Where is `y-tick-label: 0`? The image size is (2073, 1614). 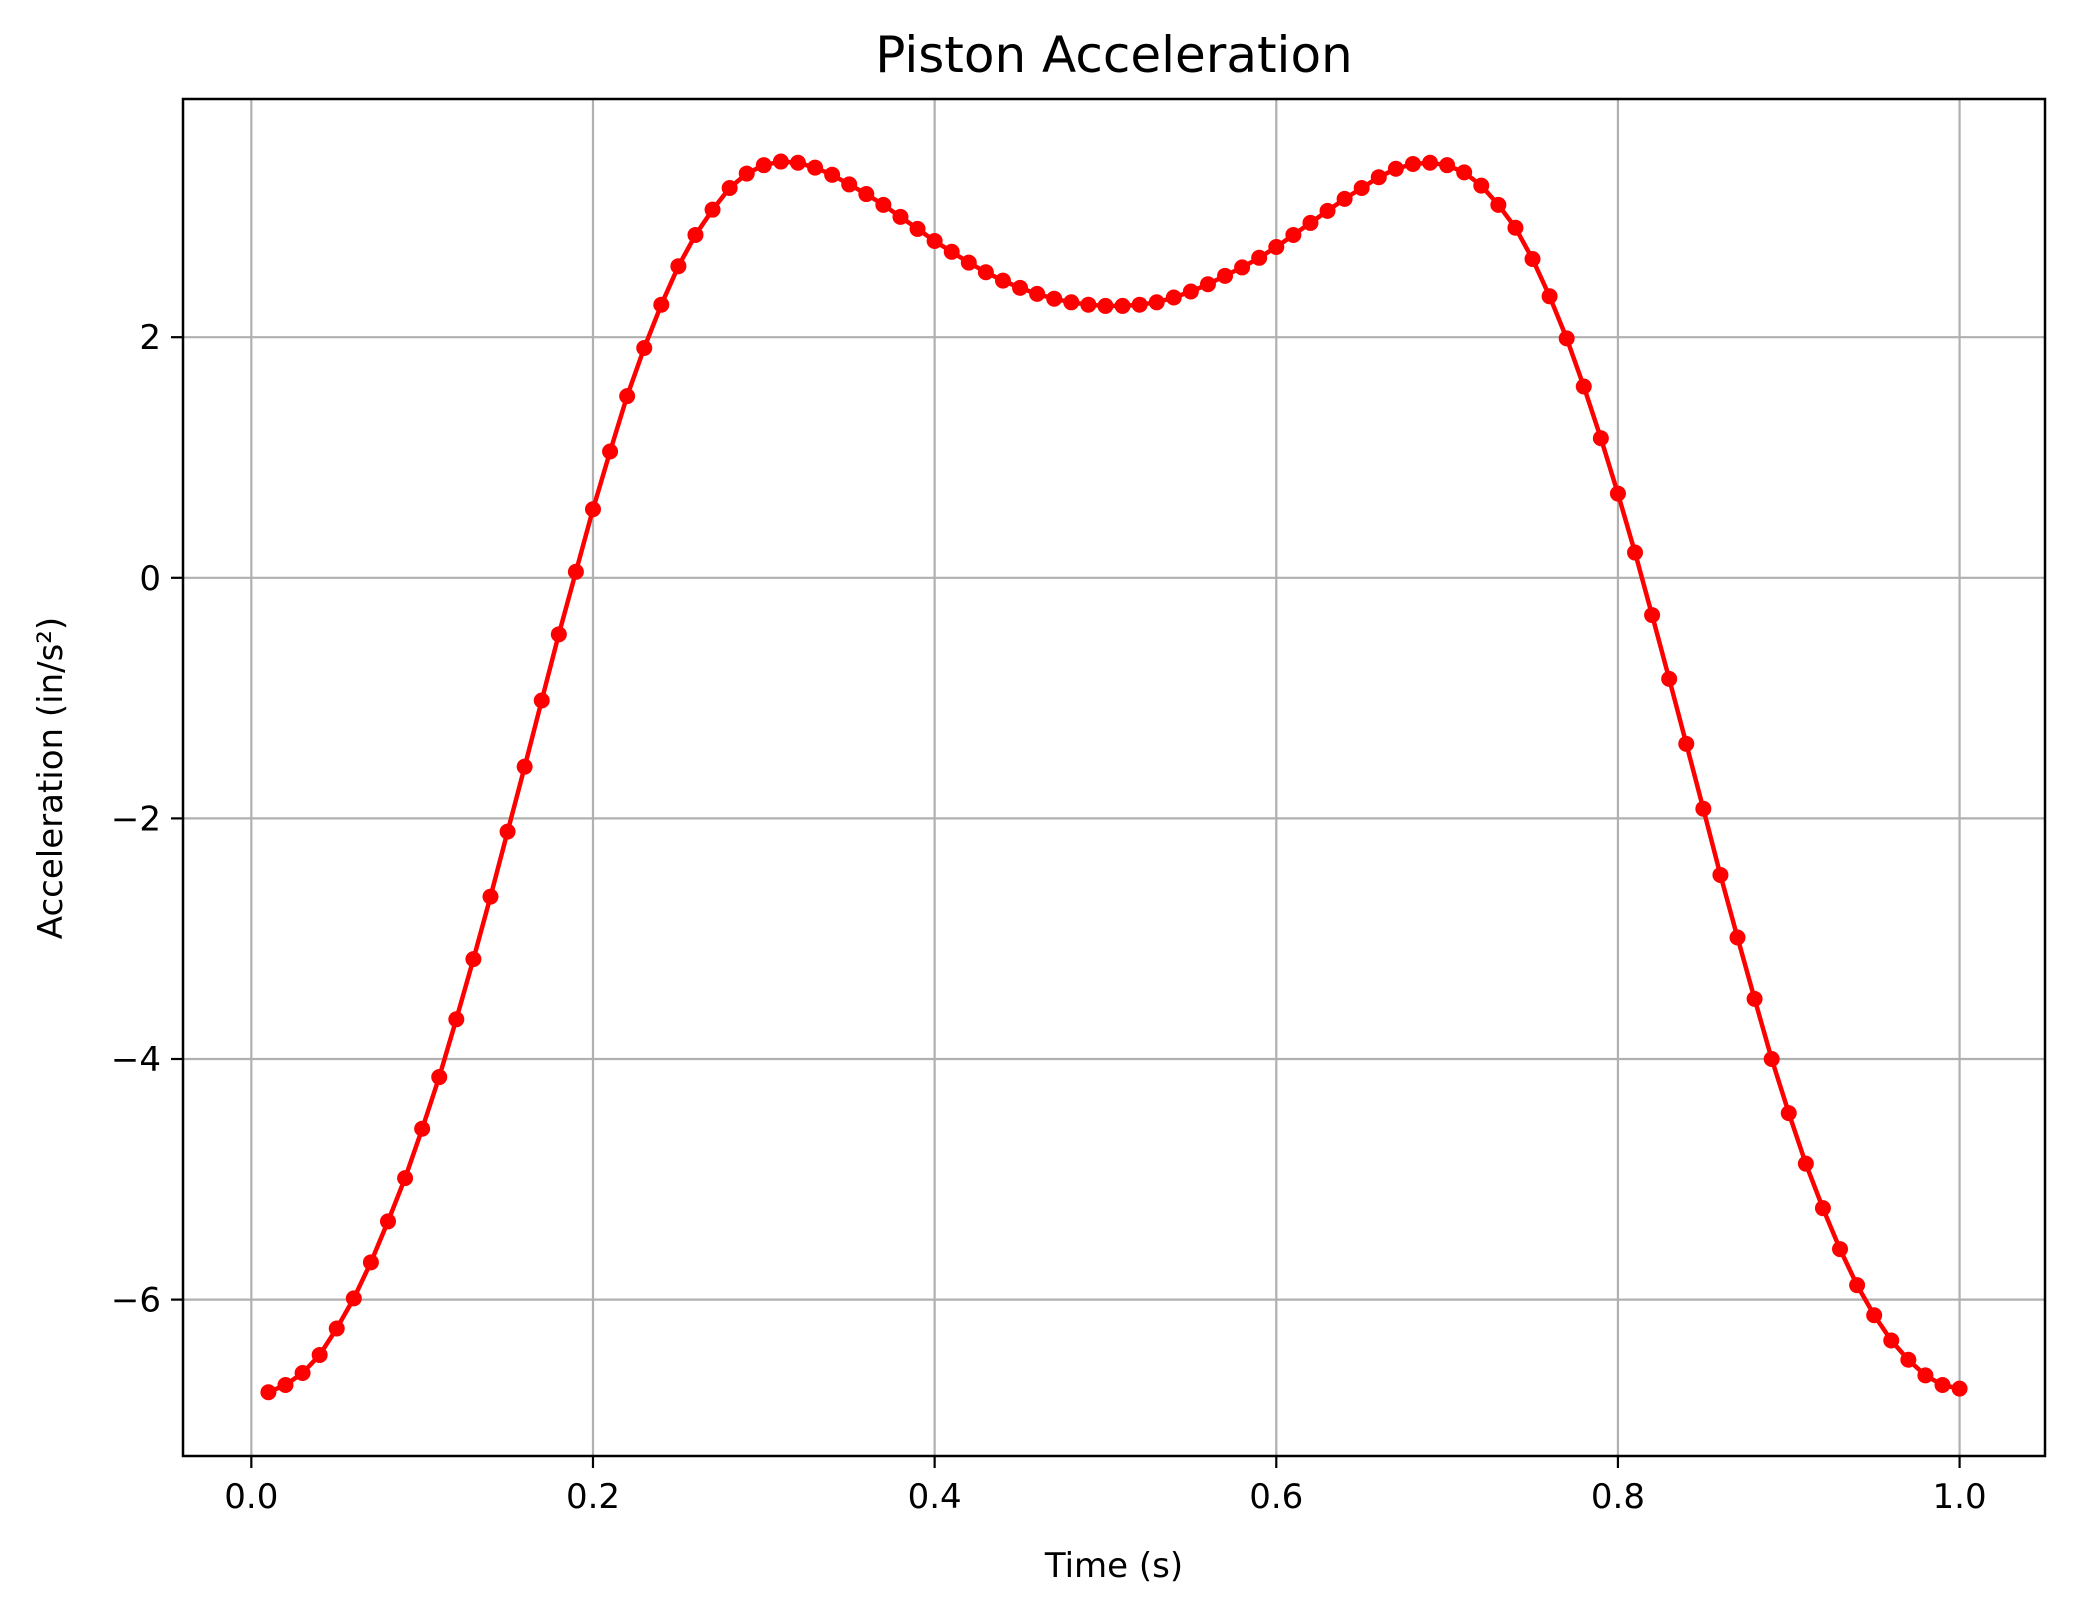 y-tick-label: 0 is located at coordinates (150, 579).